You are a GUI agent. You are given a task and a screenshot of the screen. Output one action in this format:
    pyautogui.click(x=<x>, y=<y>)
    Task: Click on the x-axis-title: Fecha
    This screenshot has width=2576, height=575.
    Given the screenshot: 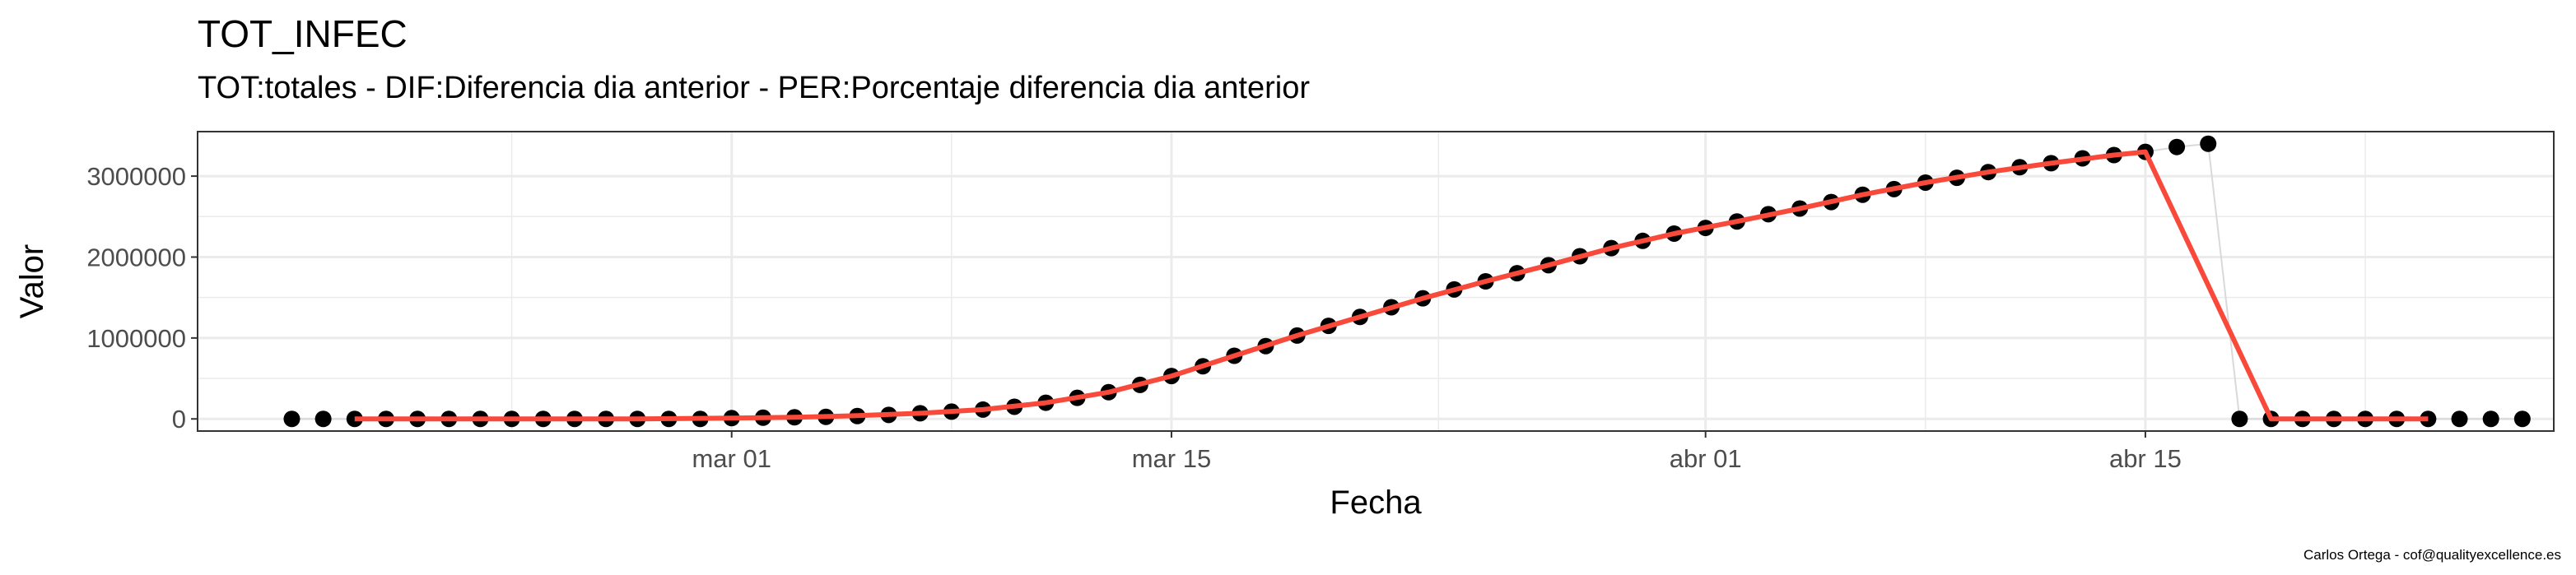 What is the action you would take?
    pyautogui.click(x=1376, y=503)
    